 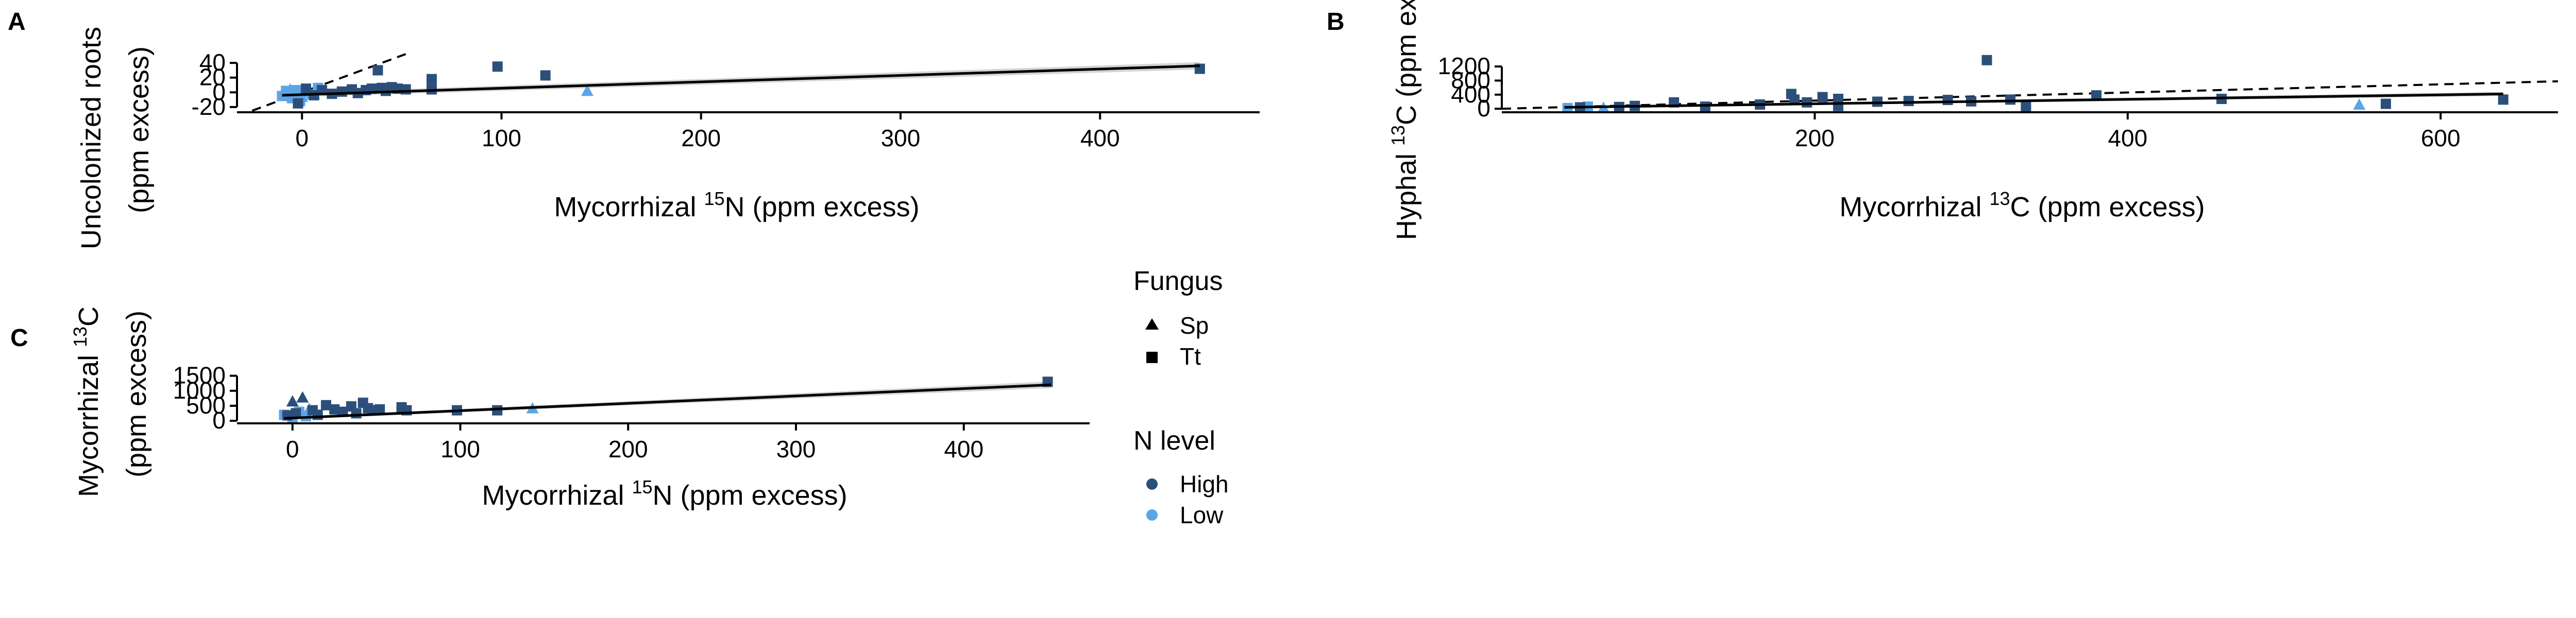 I want to click on legend: Fungus Sp Tt N level High Low, so click(x=1181, y=397).